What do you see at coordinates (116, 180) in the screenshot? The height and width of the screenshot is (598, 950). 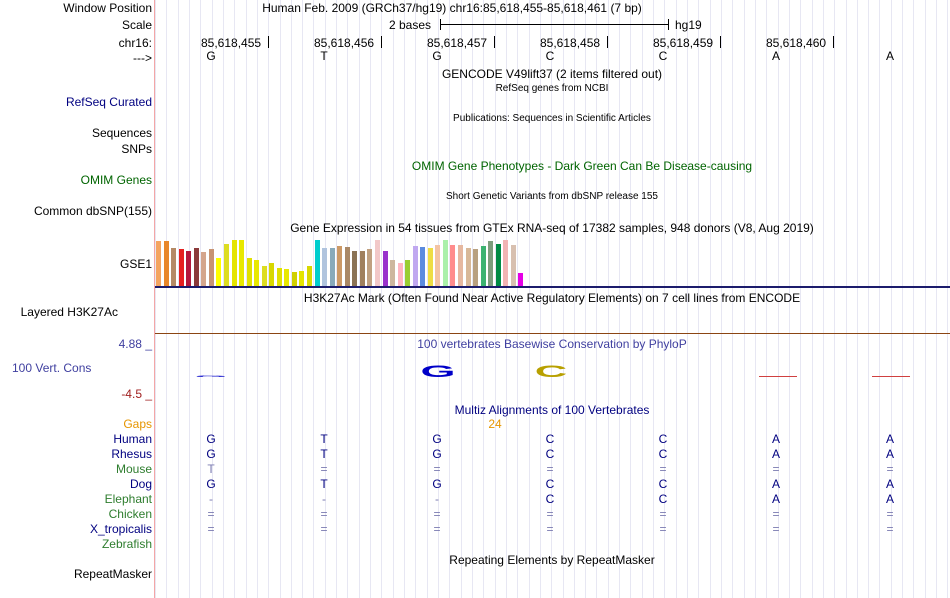 I see `omim-genes-label: OMIM Genes` at bounding box center [116, 180].